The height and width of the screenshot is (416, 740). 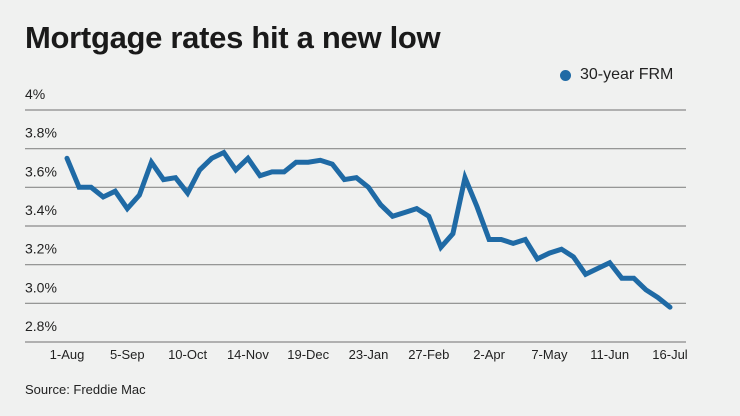 What do you see at coordinates (35, 94) in the screenshot?
I see `y-tick-label: 4%` at bounding box center [35, 94].